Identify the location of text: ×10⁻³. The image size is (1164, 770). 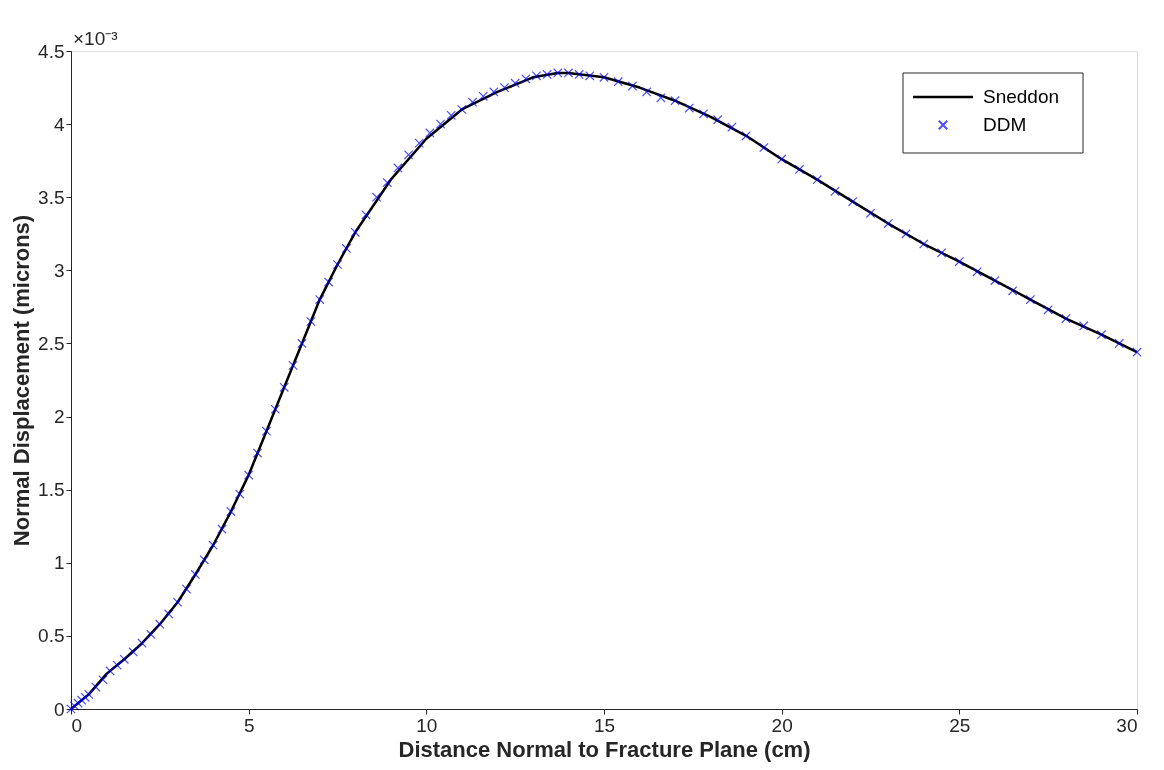
(95, 38).